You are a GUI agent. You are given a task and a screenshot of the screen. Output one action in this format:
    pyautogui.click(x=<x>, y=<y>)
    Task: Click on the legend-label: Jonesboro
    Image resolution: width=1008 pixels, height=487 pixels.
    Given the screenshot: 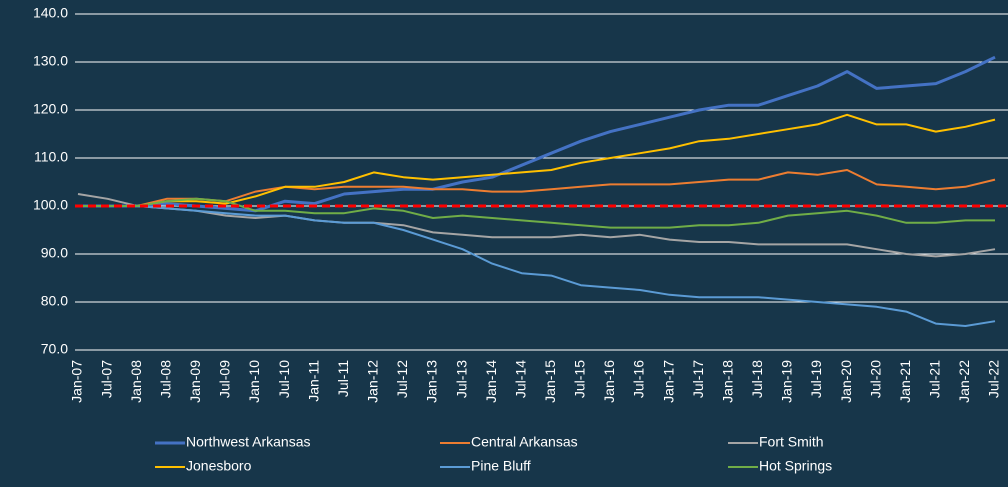 What is the action you would take?
    pyautogui.click(x=219, y=466)
    